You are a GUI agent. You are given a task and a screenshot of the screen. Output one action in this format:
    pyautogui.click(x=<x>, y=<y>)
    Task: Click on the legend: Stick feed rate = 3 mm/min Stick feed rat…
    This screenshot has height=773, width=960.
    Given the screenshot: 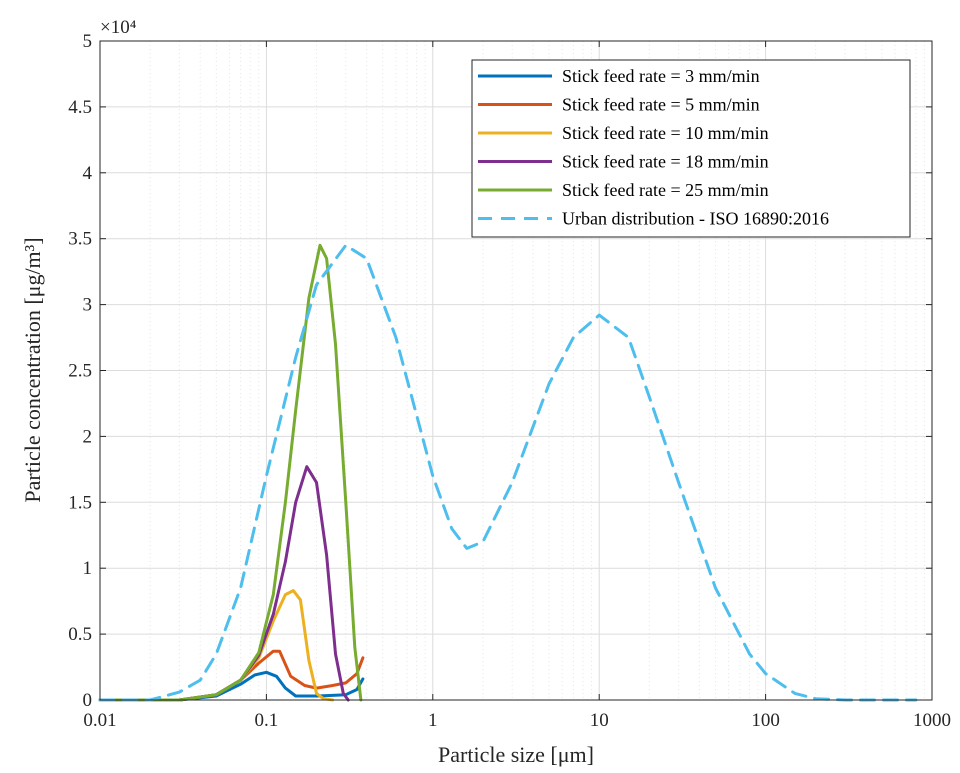 What is the action you would take?
    pyautogui.click(x=691, y=148)
    